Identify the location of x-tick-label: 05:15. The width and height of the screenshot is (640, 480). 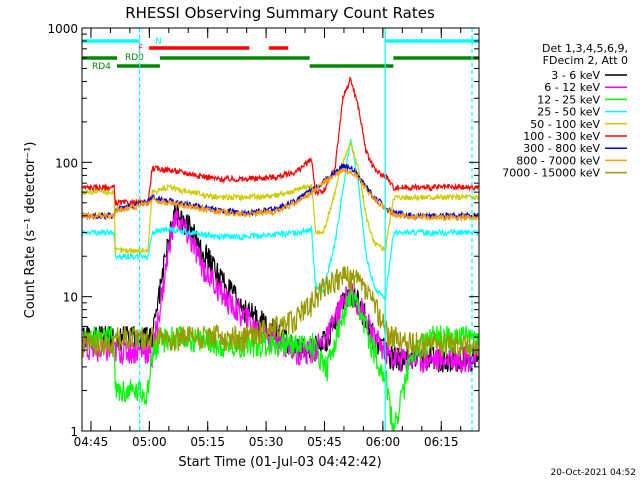
(207, 442).